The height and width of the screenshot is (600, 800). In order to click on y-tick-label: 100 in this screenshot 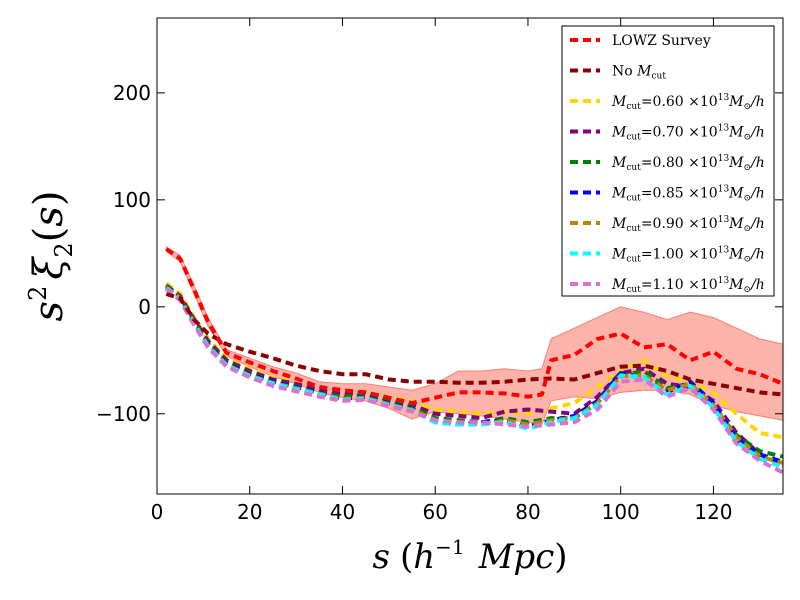, I will do `click(132, 200)`.